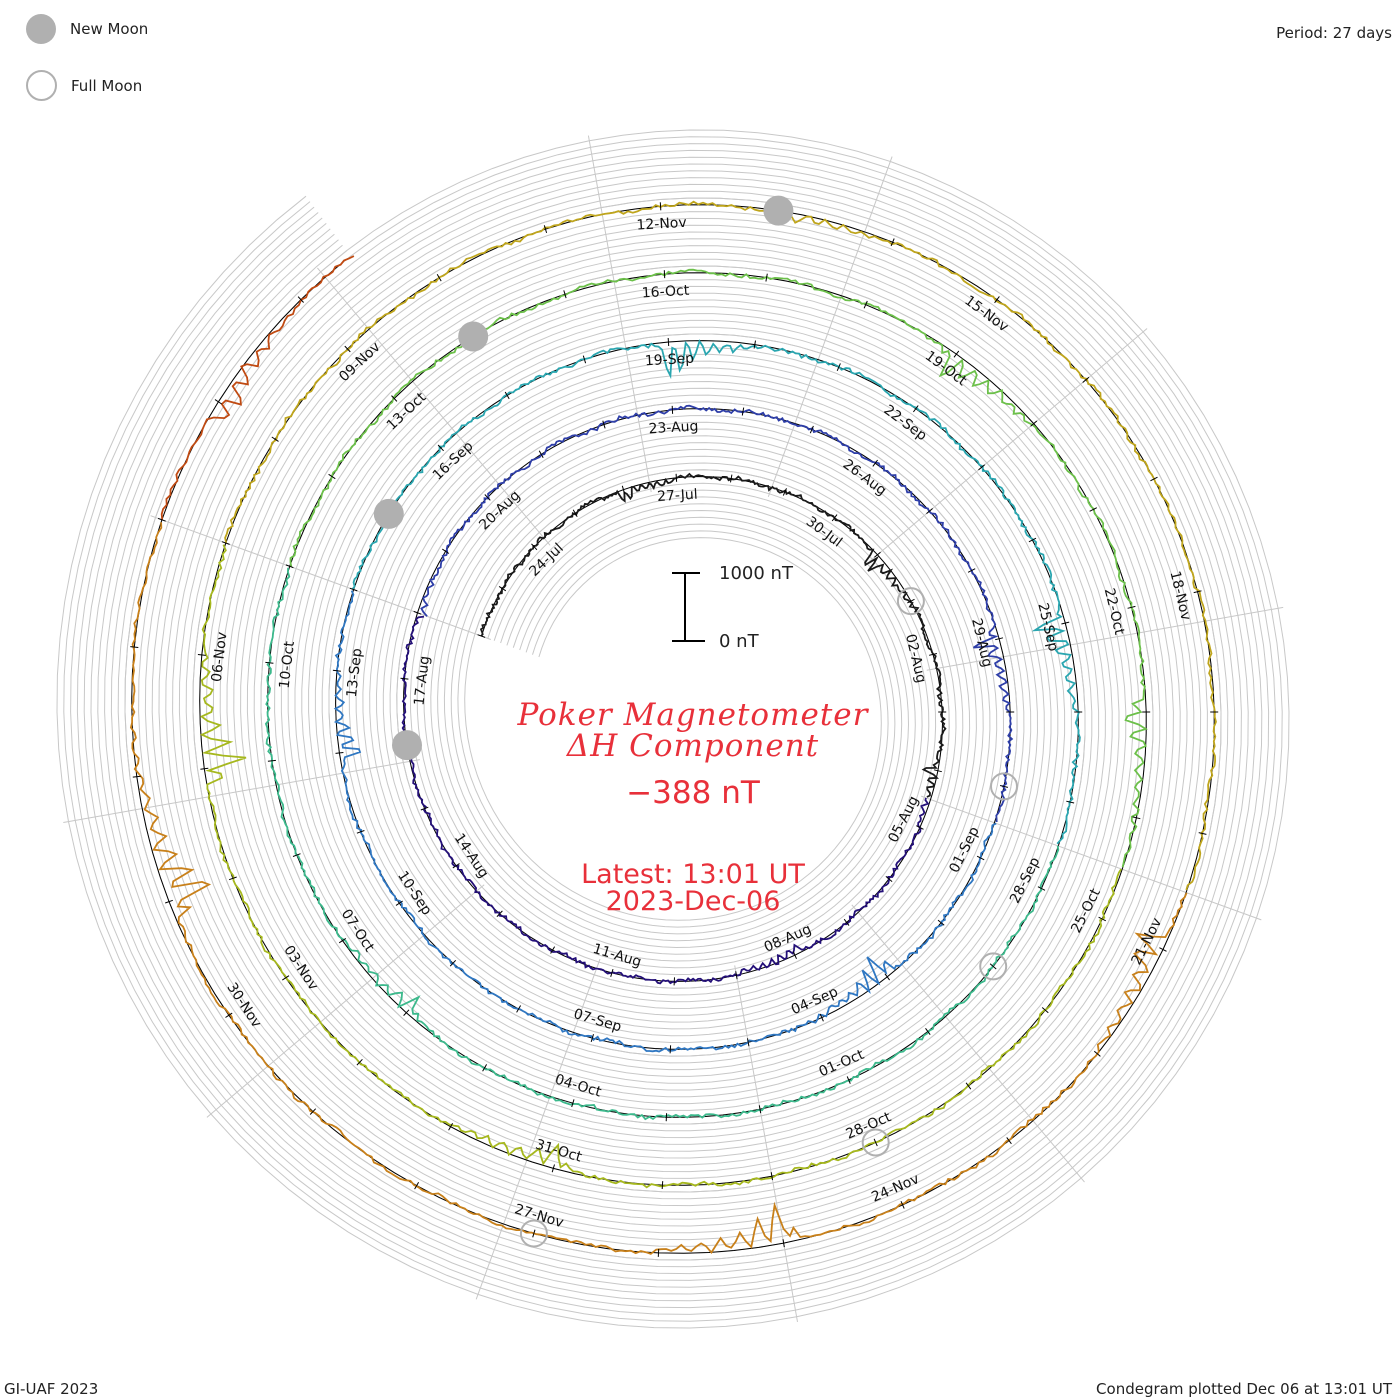  Describe the element at coordinates (778, 210) in the screenshot. I see `new-moon-marker` at that location.